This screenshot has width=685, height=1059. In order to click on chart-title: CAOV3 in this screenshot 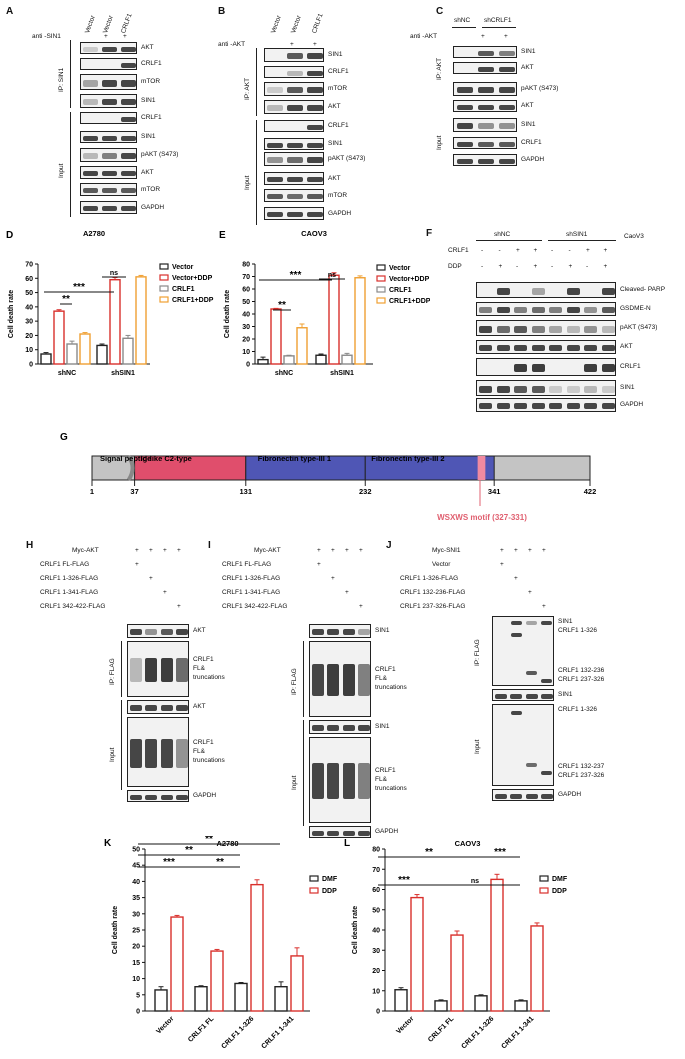, I will do `click(314, 233)`.